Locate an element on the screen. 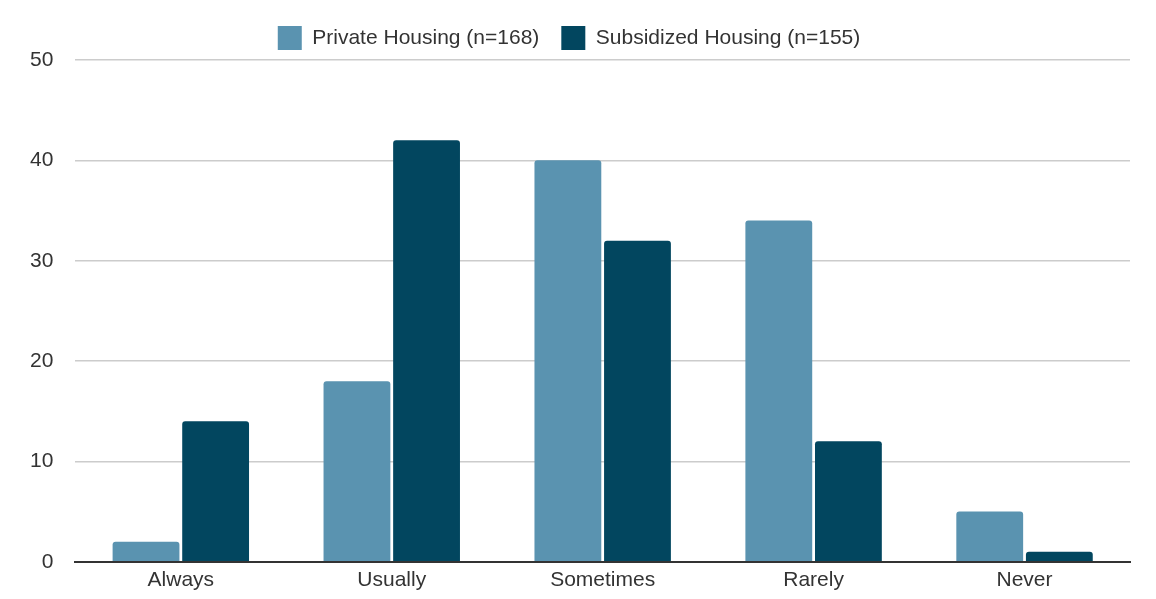 Image resolution: width=1156 pixels, height=599 pixels. x-tick-label: Always is located at coordinates (181, 579).